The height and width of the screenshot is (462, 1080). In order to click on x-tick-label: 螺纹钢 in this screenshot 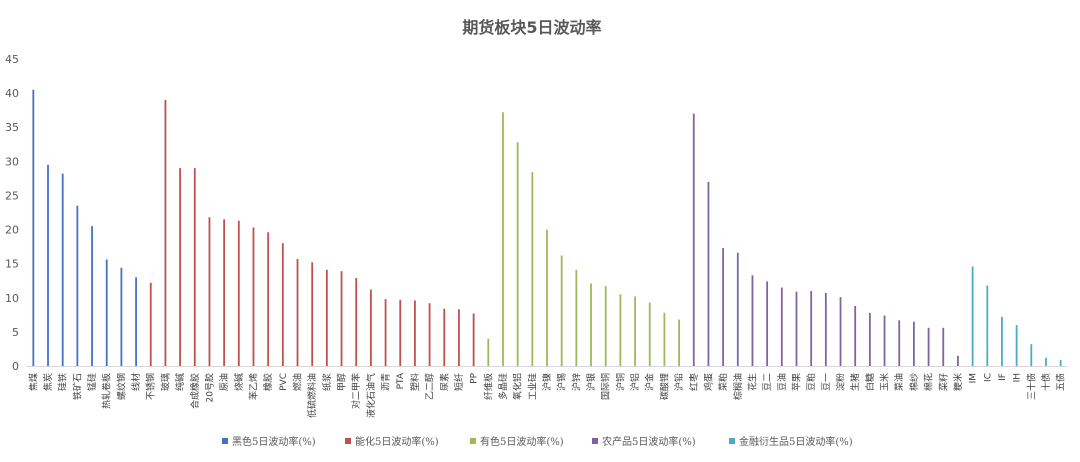, I will do `click(121, 386)`.